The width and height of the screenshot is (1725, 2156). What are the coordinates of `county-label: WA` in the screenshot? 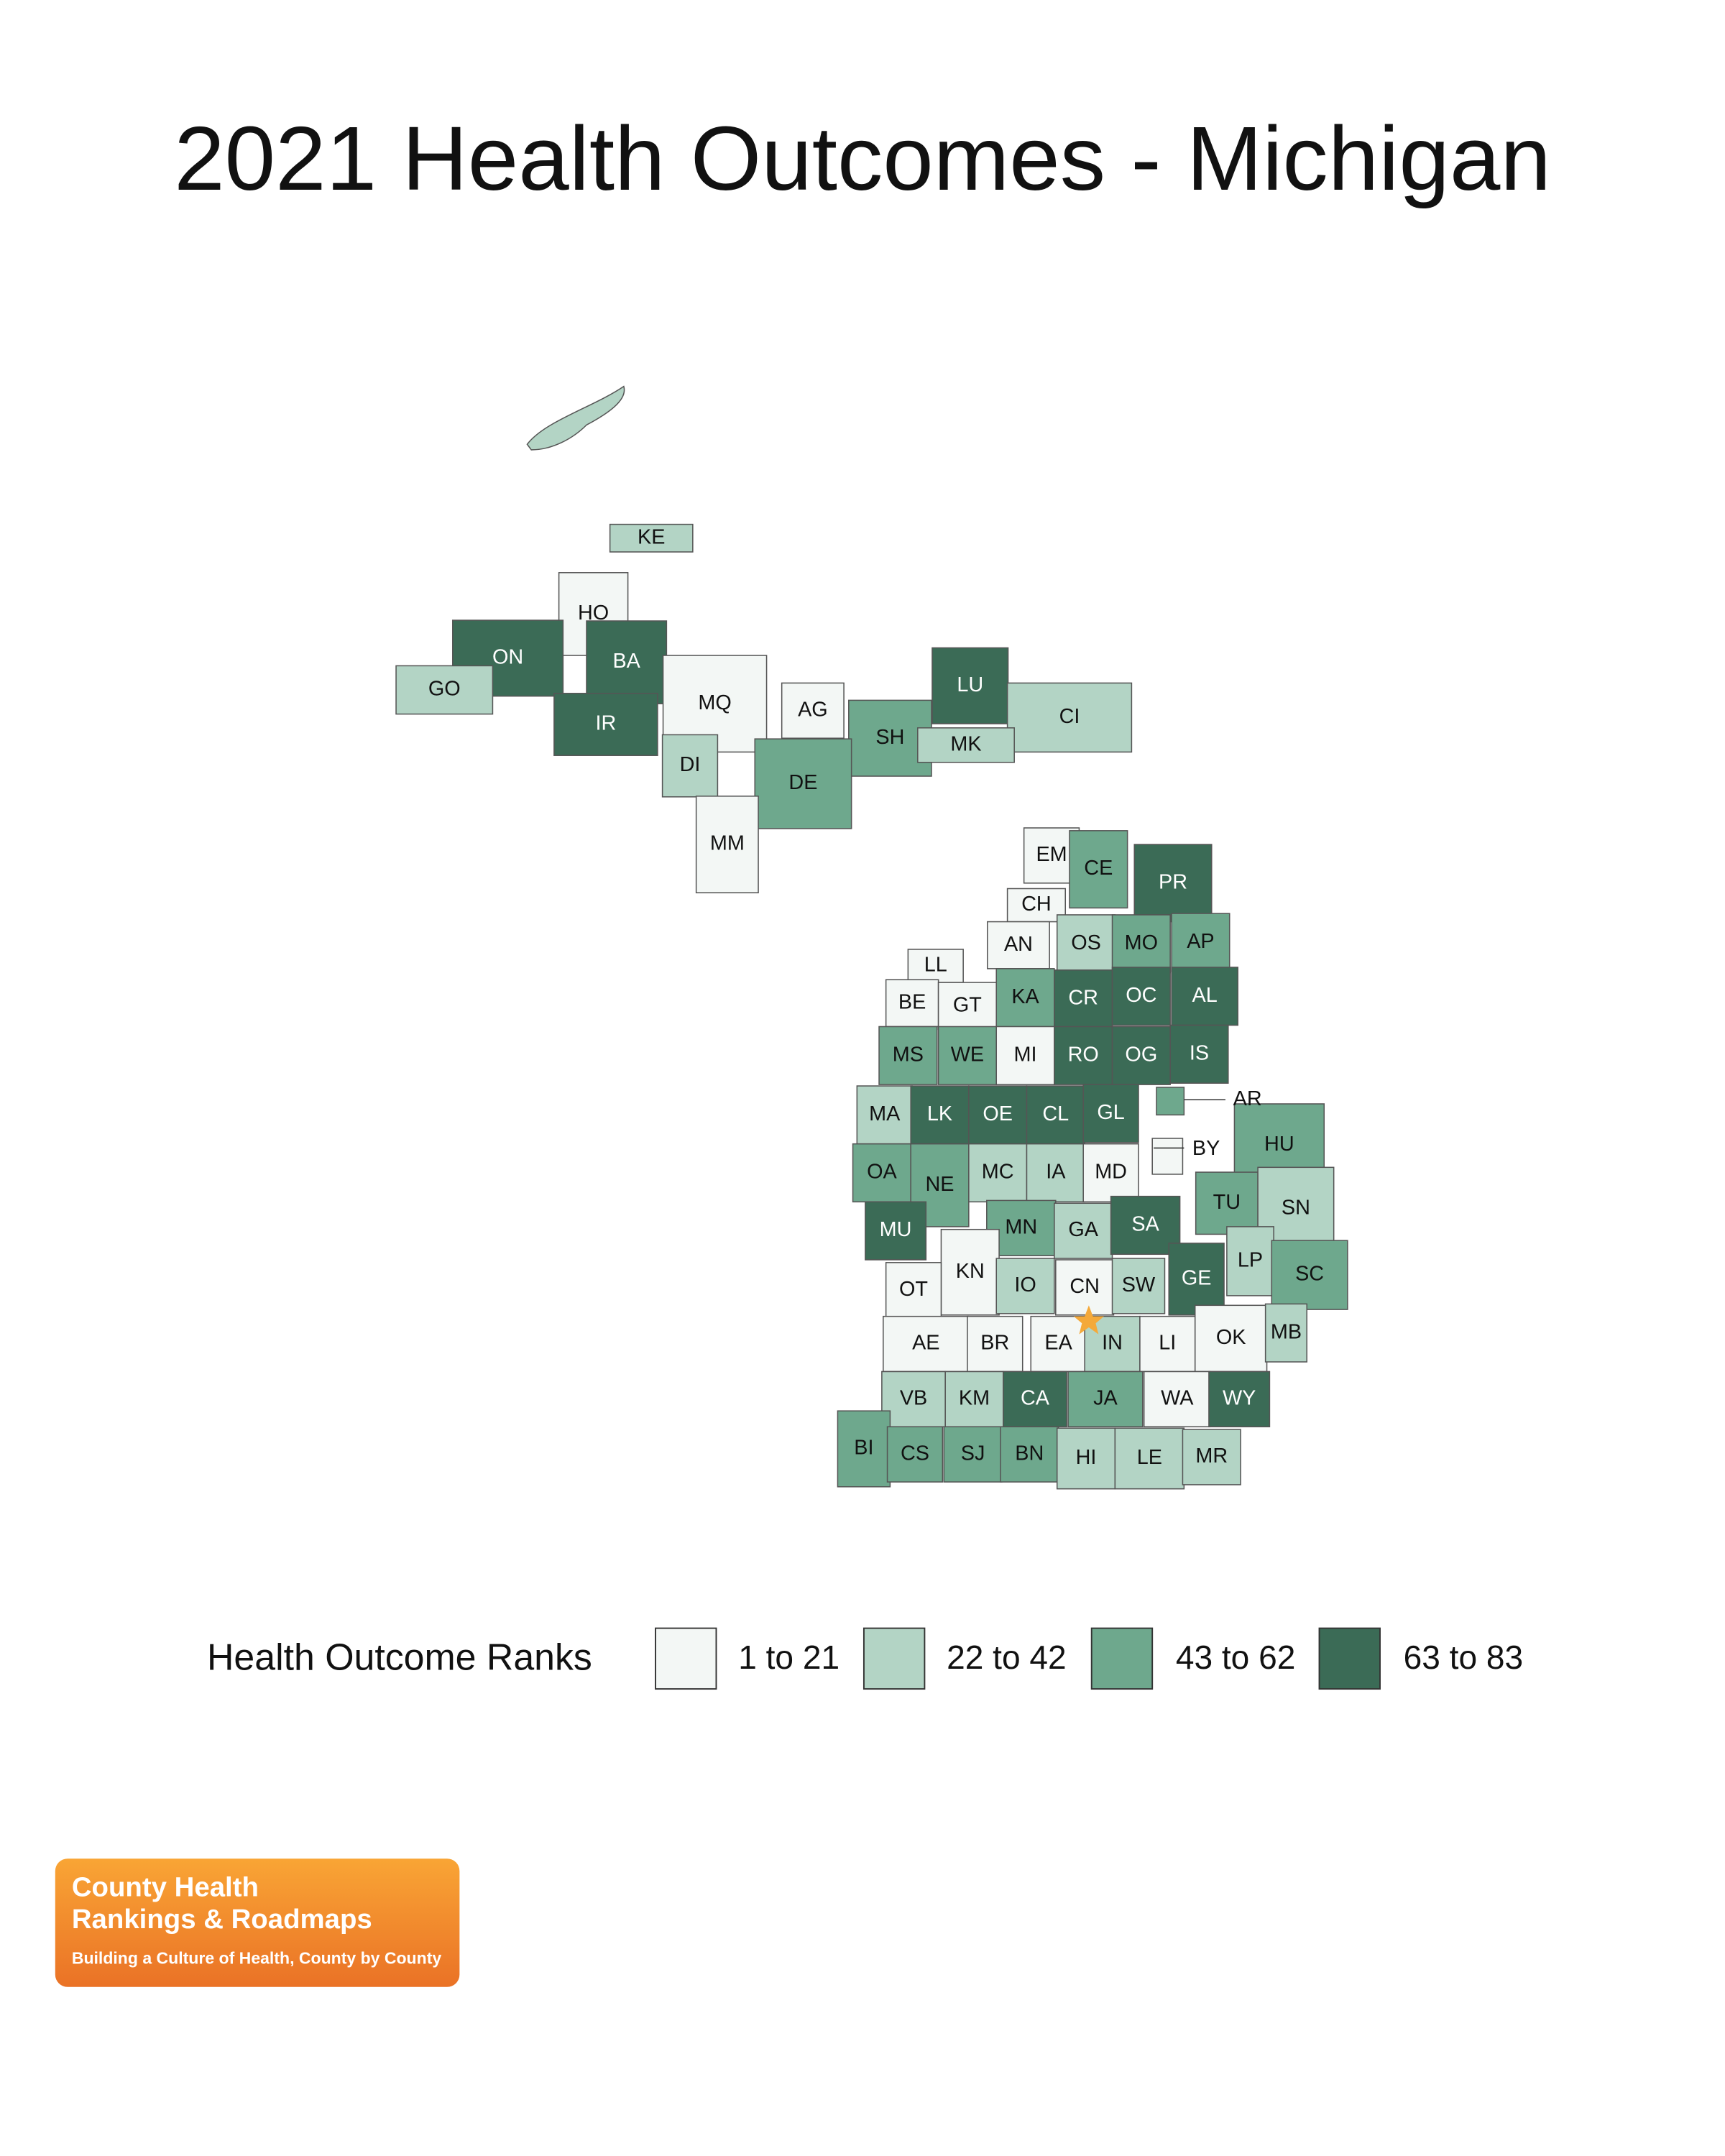 It's located at (1177, 1397).